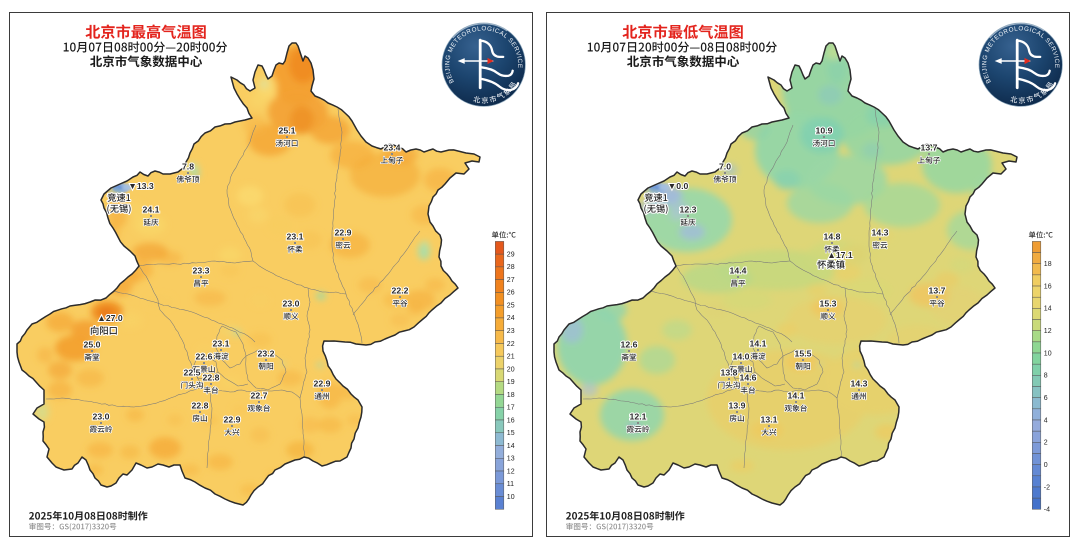 The width and height of the screenshot is (1080, 548). What do you see at coordinates (511, 369) in the screenshot?
I see `svg-text: 20` at bounding box center [511, 369].